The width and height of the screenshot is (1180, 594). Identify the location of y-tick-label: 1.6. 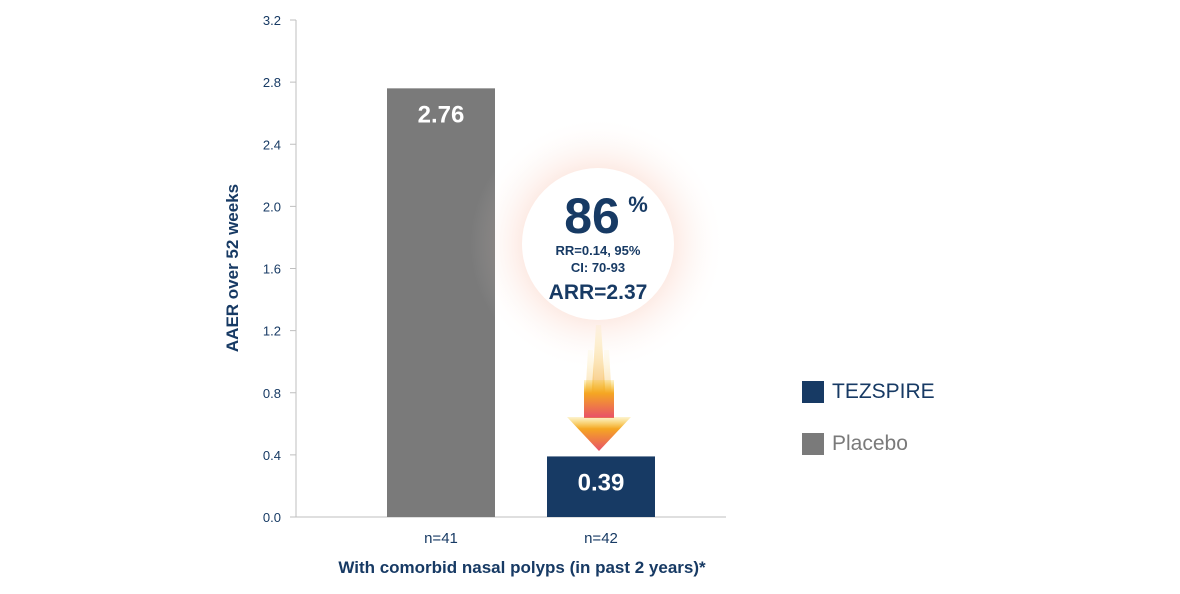
(272, 269).